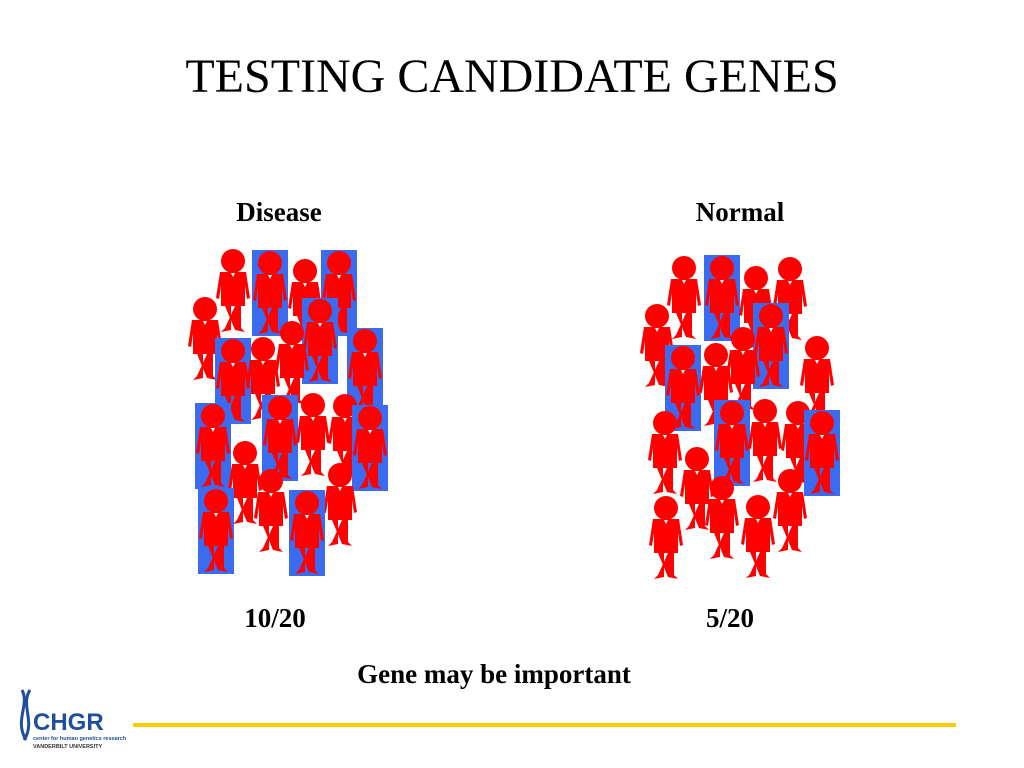 The image size is (1024, 768). What do you see at coordinates (68, 722) in the screenshot?
I see `logo-name: CHGR` at bounding box center [68, 722].